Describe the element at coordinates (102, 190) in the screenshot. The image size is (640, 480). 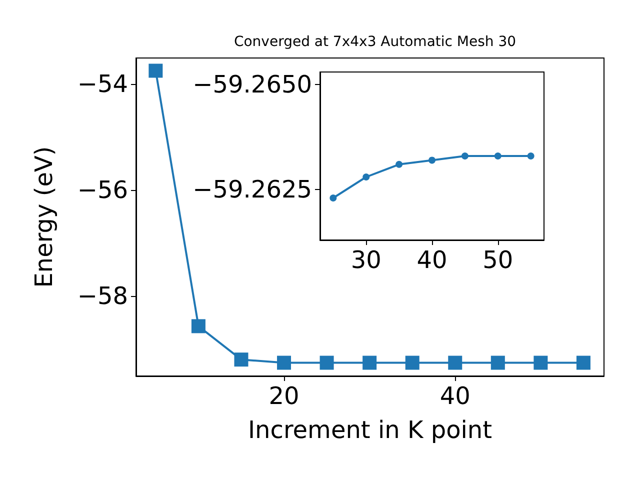
I see `y-tick-label: −56` at that location.